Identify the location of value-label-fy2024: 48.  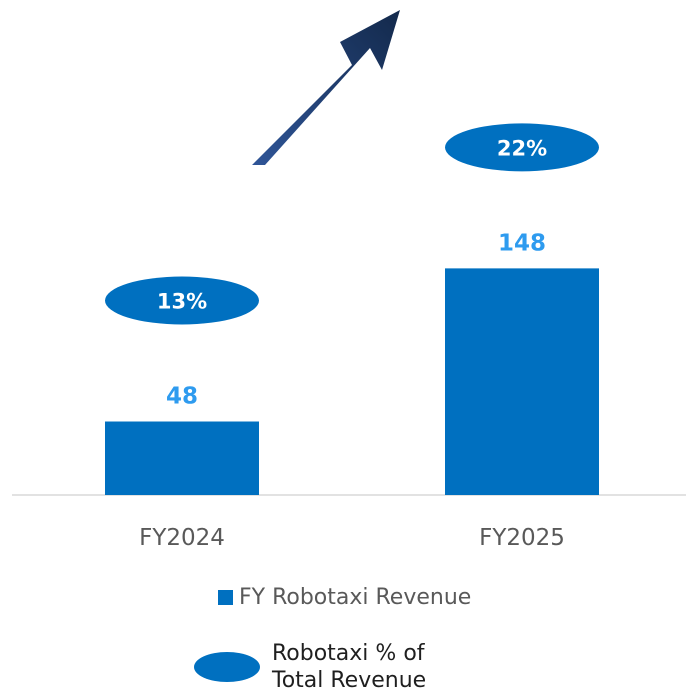
(182, 397).